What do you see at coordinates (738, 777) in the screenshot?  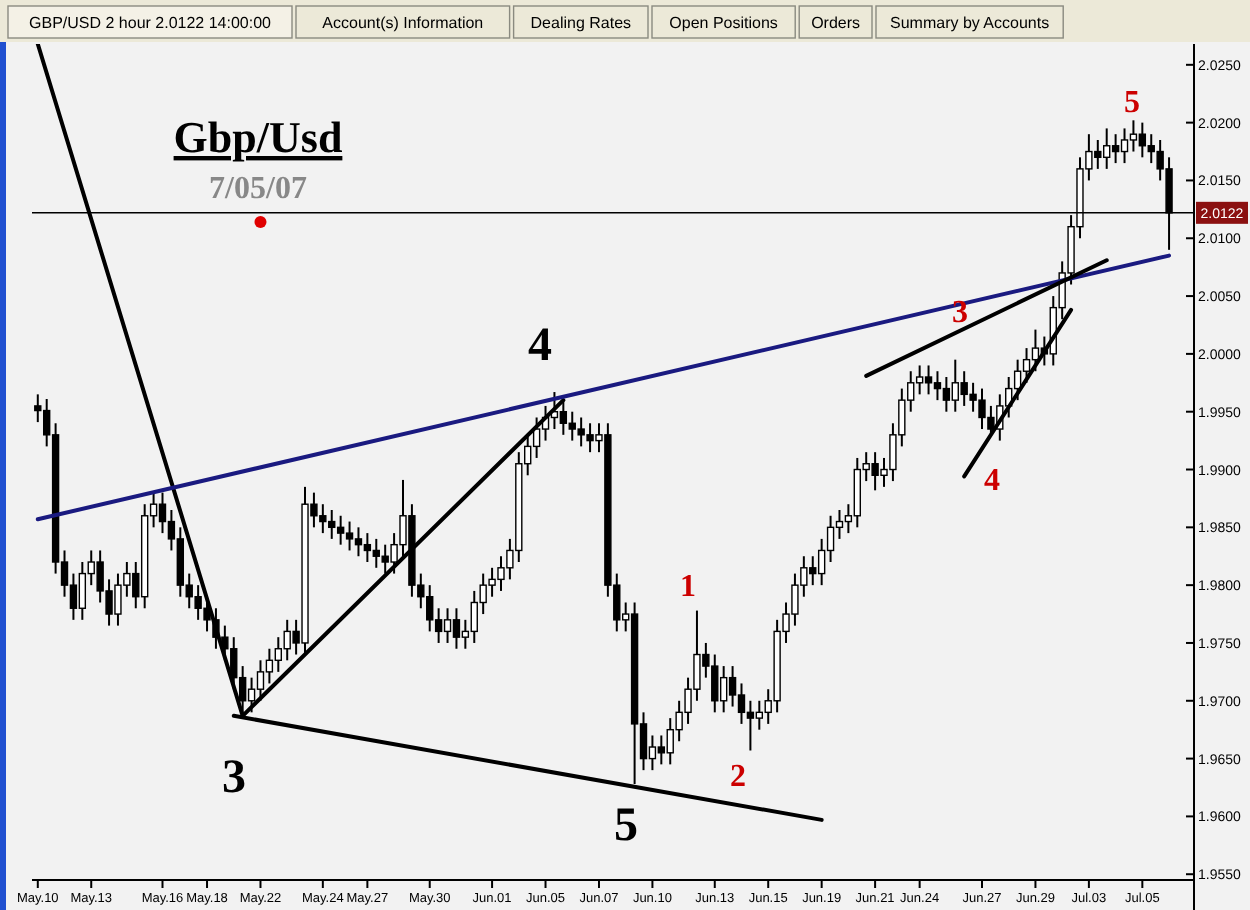 I see `annotation: 2` at bounding box center [738, 777].